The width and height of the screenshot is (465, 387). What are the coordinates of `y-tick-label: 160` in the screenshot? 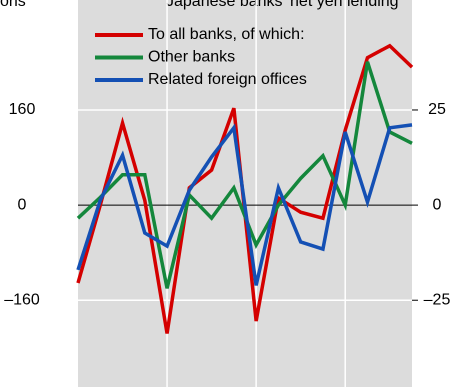 It's located at (22, 109).